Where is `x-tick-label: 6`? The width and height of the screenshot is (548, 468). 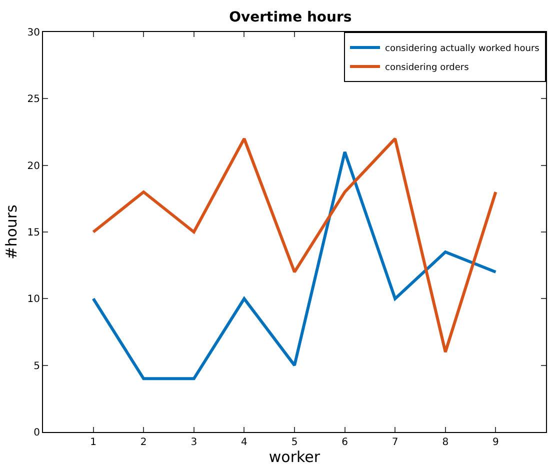
x-tick-label: 6 is located at coordinates (345, 442).